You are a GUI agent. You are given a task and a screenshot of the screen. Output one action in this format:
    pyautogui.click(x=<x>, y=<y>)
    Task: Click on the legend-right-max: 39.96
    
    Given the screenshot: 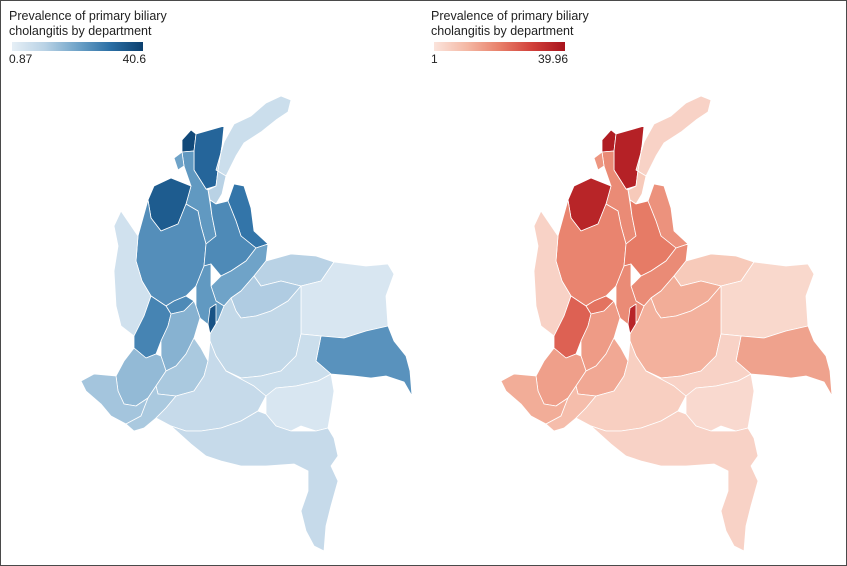 What is the action you would take?
    pyautogui.click(x=552, y=59)
    